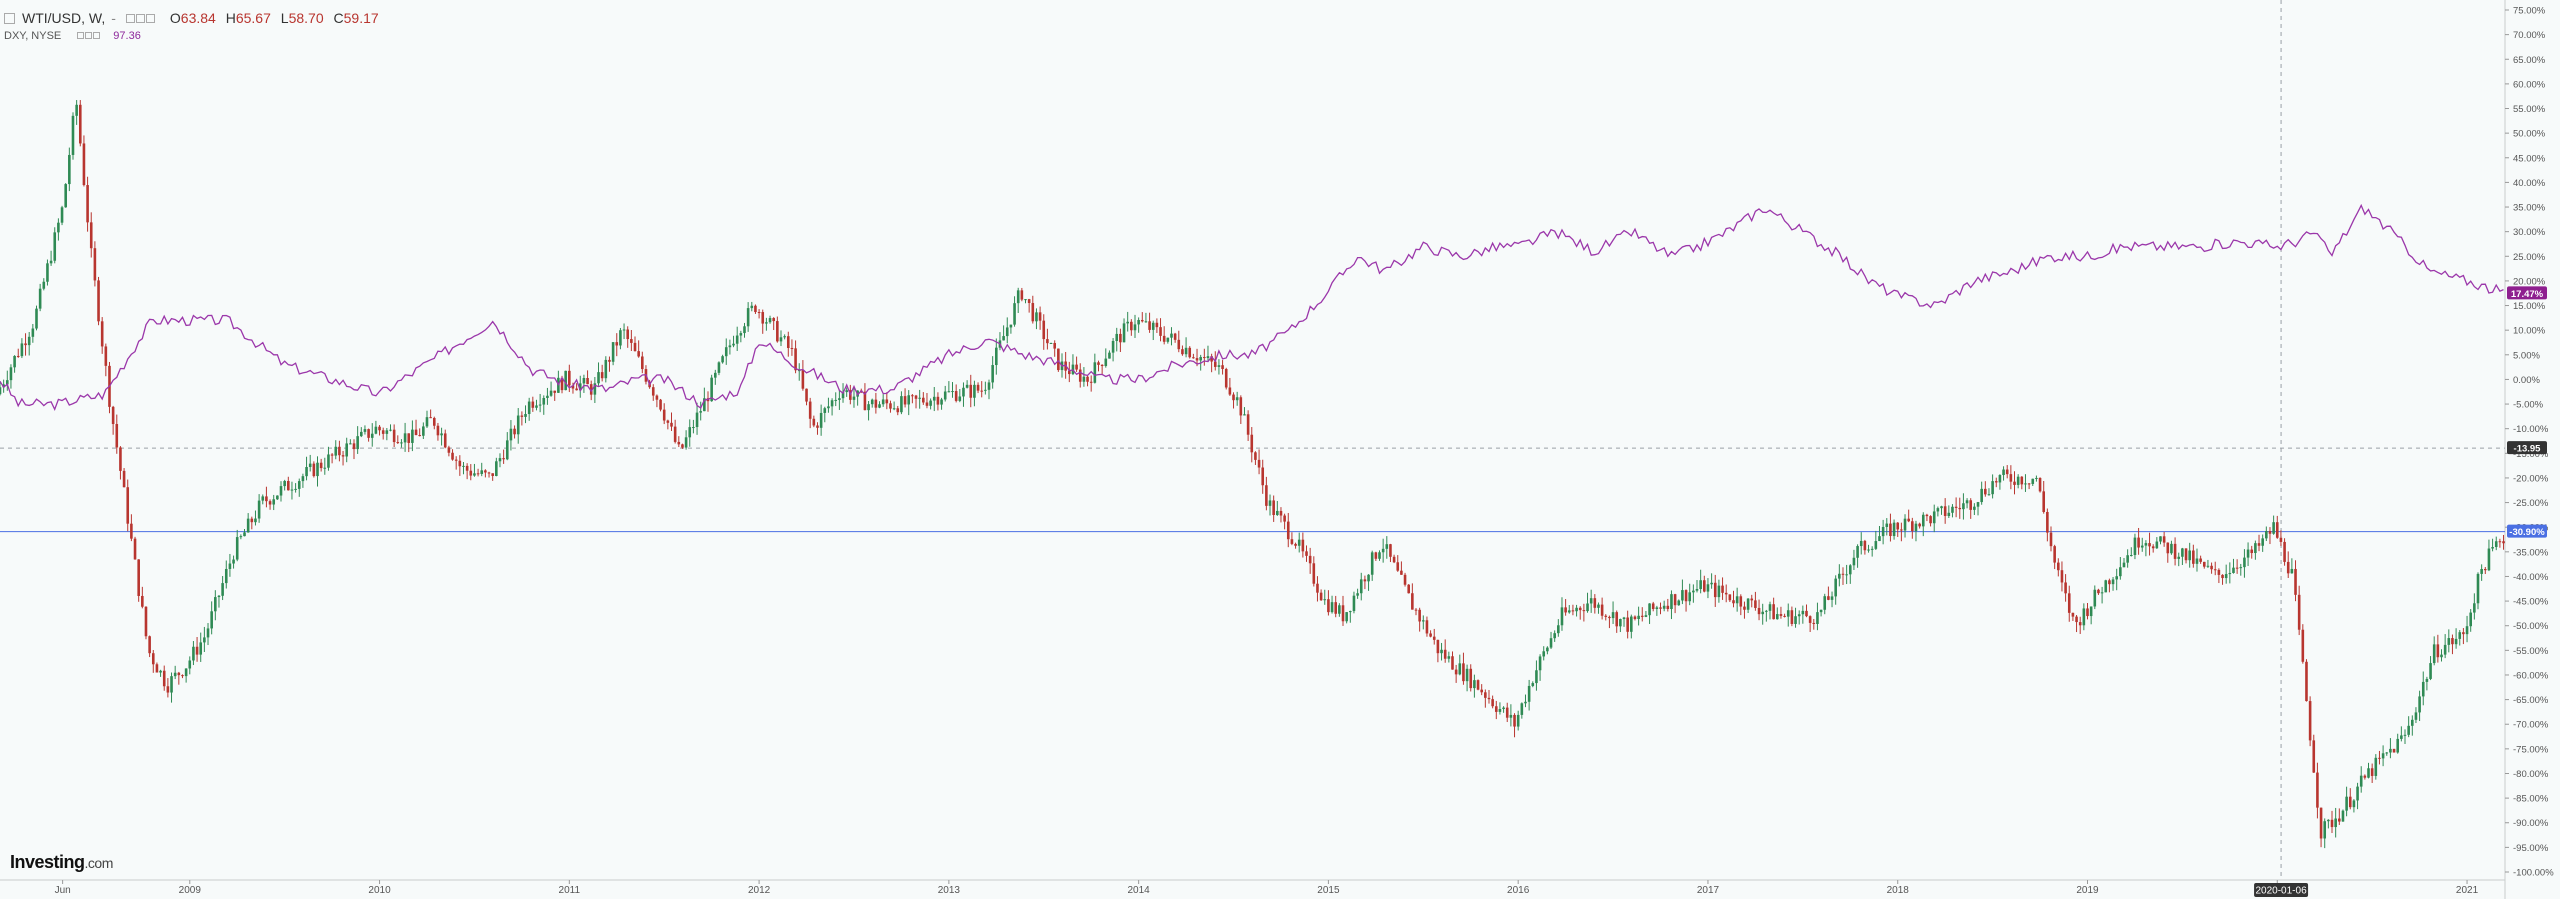 This screenshot has height=899, width=2560. What do you see at coordinates (2531, 823) in the screenshot?
I see `y-tick-label: -90.00%` at bounding box center [2531, 823].